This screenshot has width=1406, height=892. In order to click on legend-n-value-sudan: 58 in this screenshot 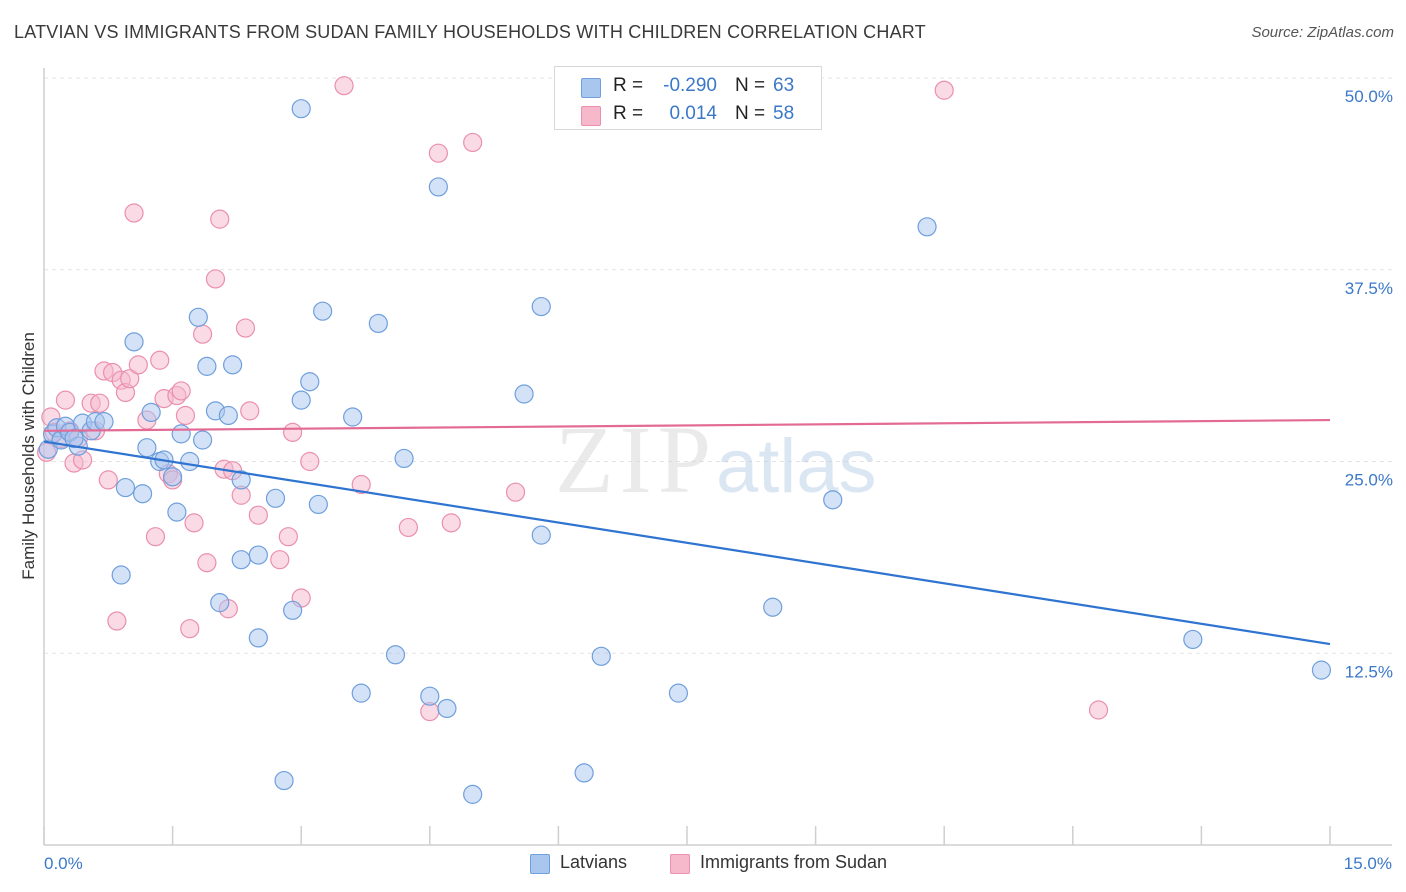, I will do `click(784, 113)`.